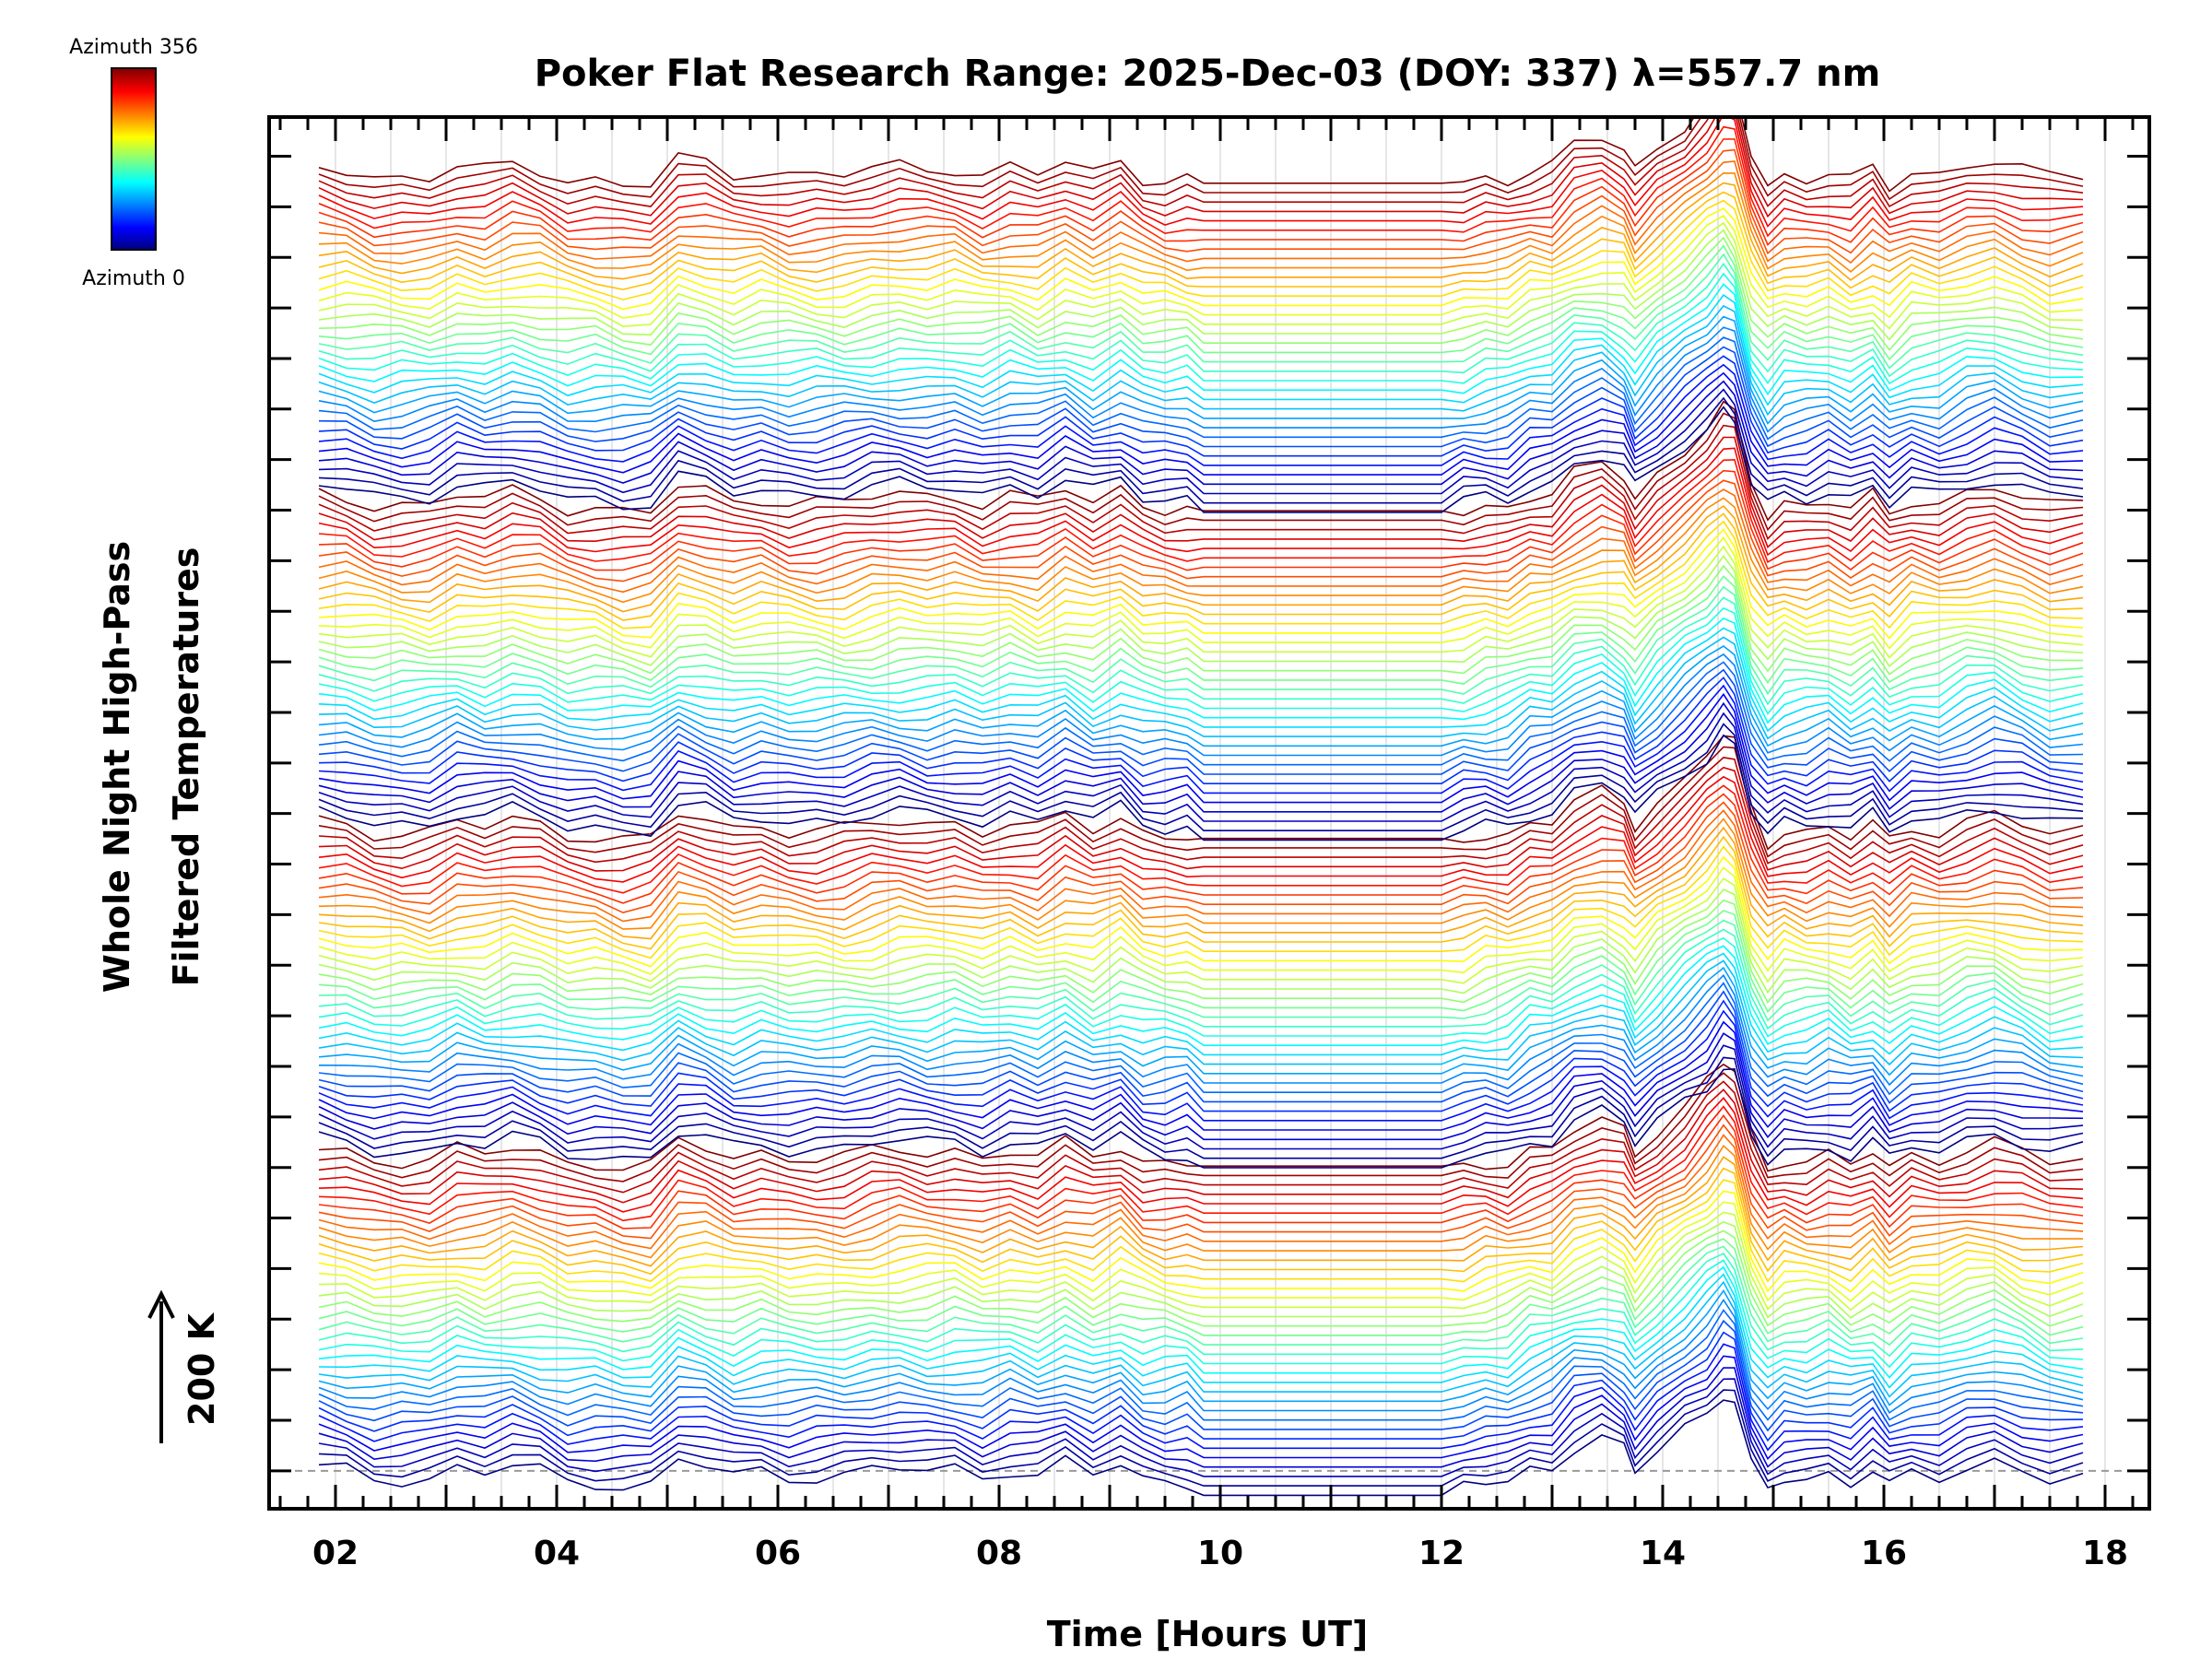  I want to click on y-axis-label-line2: Filtered Temperatures, so click(186, 767).